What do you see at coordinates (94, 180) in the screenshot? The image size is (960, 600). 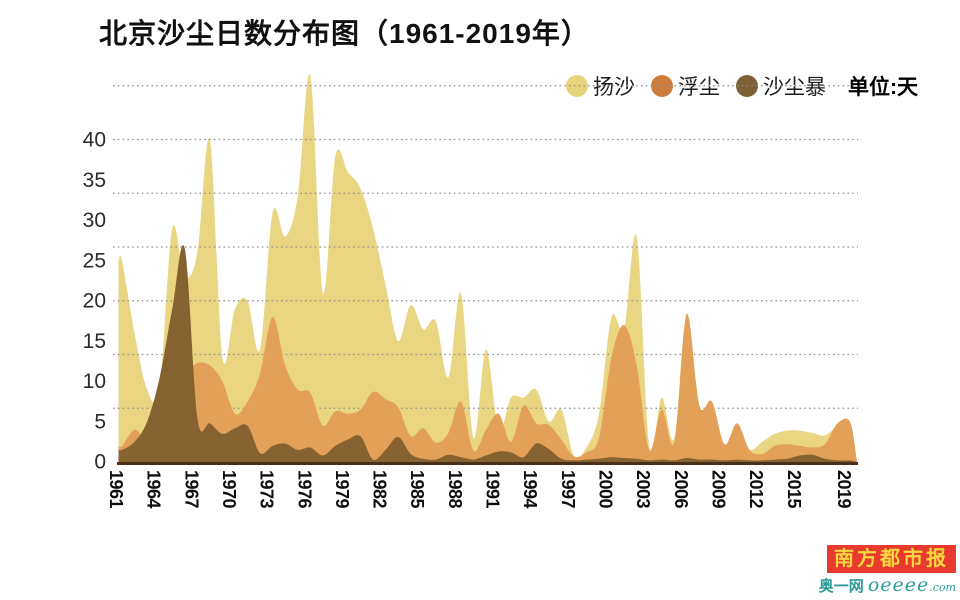 I see `axis-y-label: 35` at bounding box center [94, 180].